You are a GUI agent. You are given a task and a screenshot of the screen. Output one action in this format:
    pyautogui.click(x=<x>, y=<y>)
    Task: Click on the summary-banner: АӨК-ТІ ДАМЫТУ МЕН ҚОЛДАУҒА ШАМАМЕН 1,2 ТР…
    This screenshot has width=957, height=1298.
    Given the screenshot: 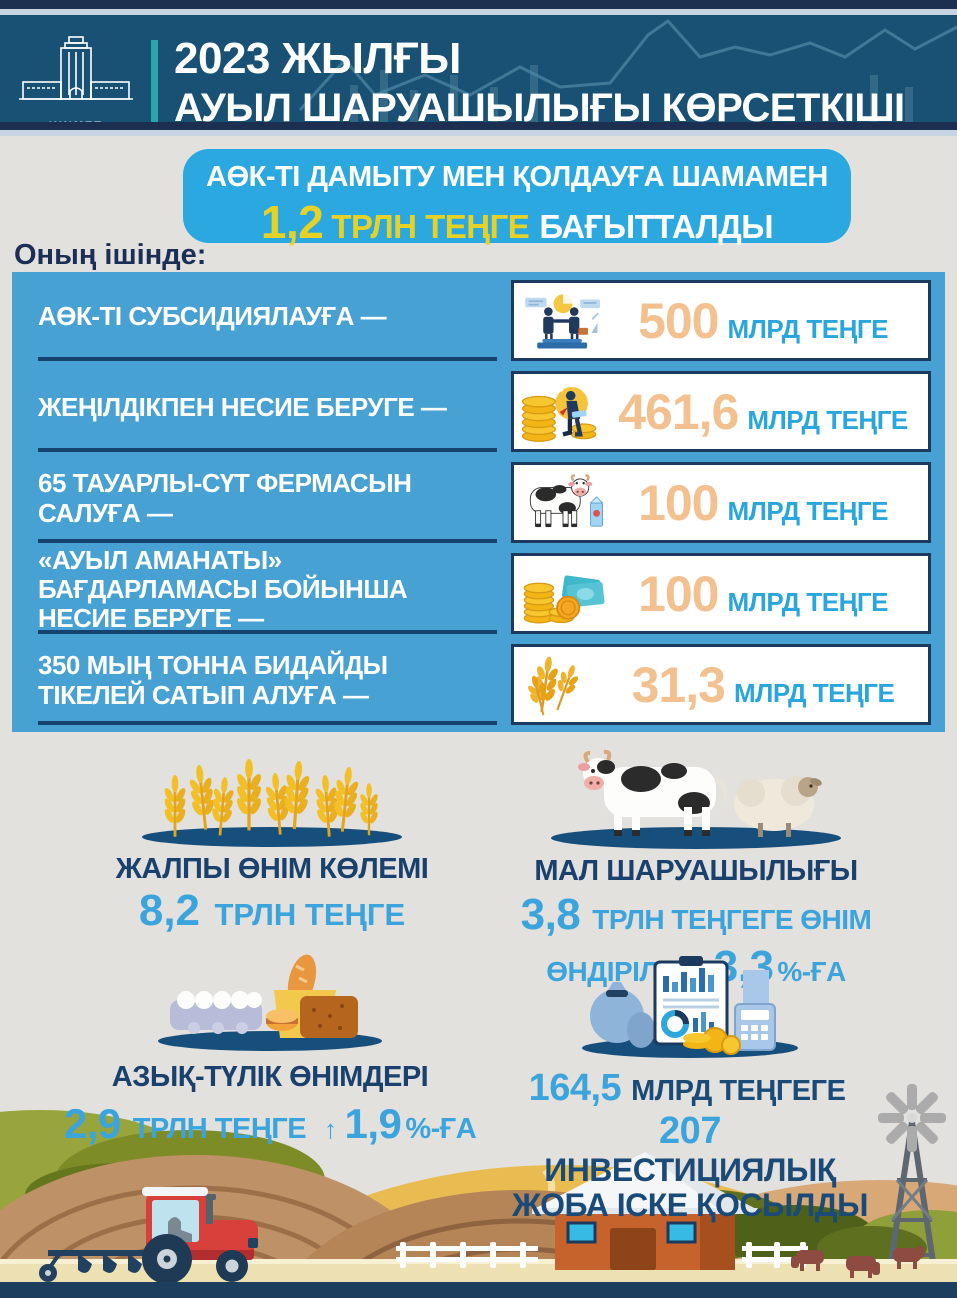 What is the action you would take?
    pyautogui.click(x=517, y=198)
    